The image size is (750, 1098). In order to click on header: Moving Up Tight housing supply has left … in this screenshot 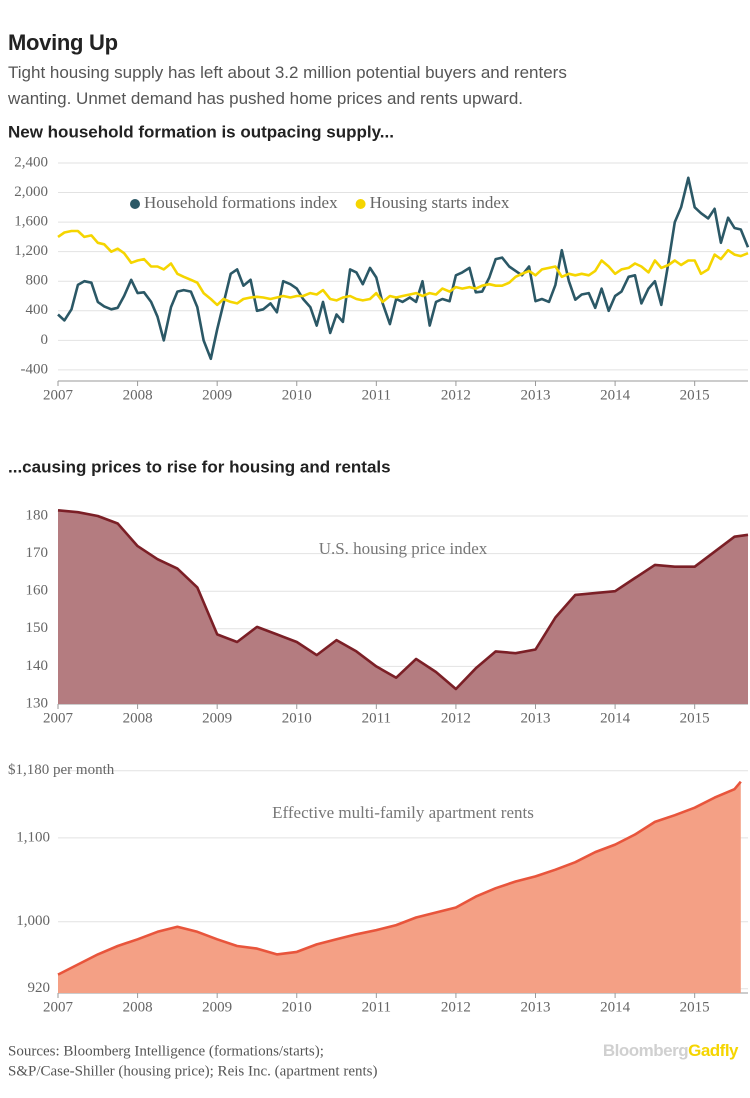, I will do `click(318, 71)`.